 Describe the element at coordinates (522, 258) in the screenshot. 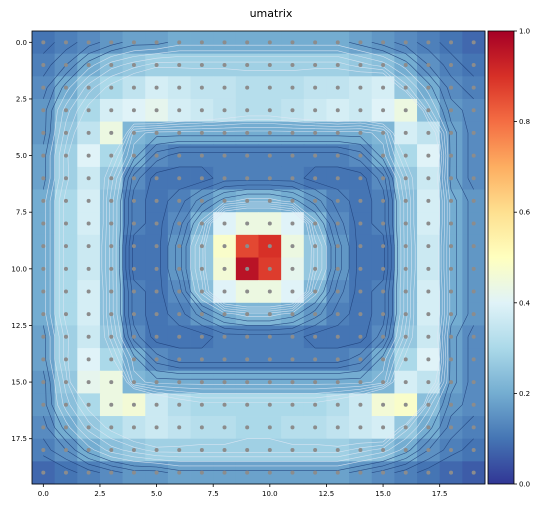

I see `colorbar-ticks: 0.0 0.2 0.4 0.6 0.8 1.0` at that location.